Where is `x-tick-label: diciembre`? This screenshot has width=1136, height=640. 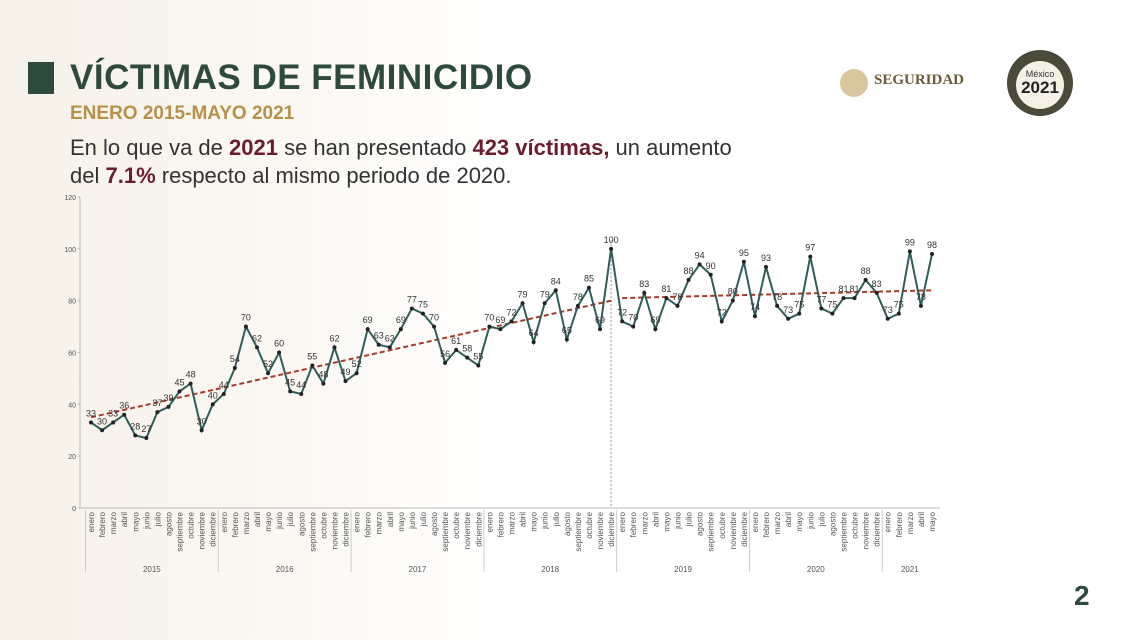 x-tick-label: diciembre is located at coordinates (744, 528).